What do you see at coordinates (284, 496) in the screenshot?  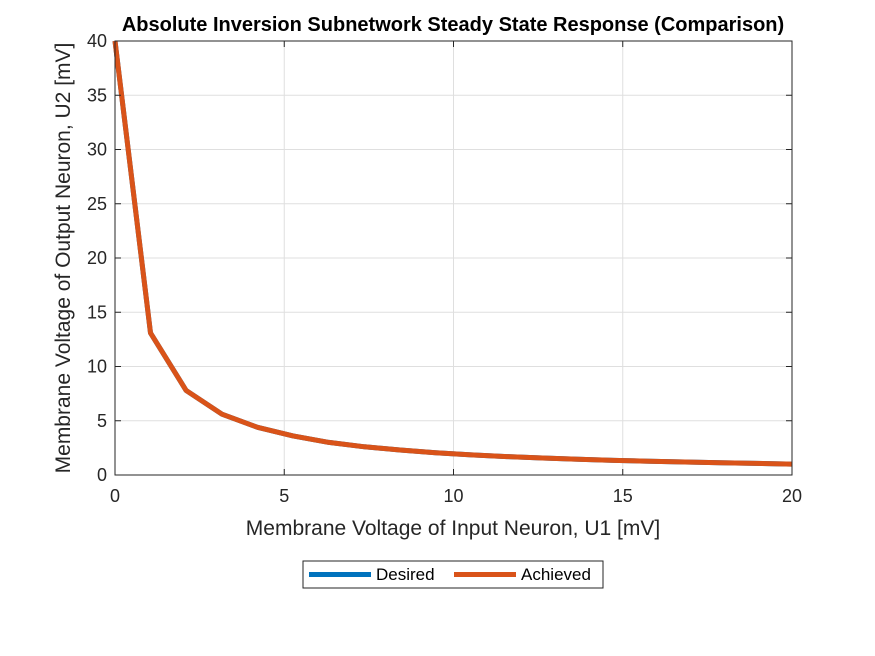 I see `x-tick-label: 5` at bounding box center [284, 496].